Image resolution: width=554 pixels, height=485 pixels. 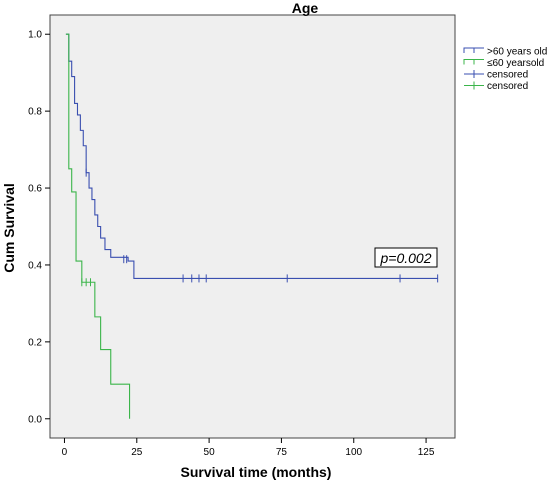 I want to click on legend-item: >60 years old, so click(x=505, y=52).